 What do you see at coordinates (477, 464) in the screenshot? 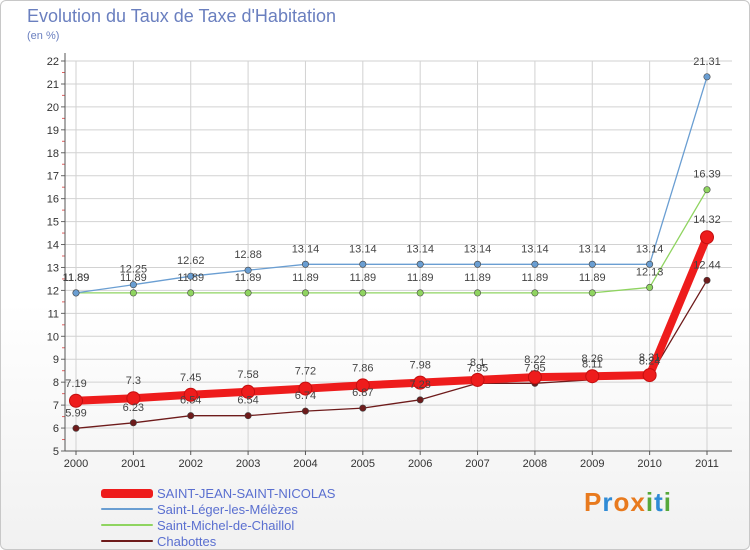
I see `x-tick-label: 2007` at bounding box center [477, 464].